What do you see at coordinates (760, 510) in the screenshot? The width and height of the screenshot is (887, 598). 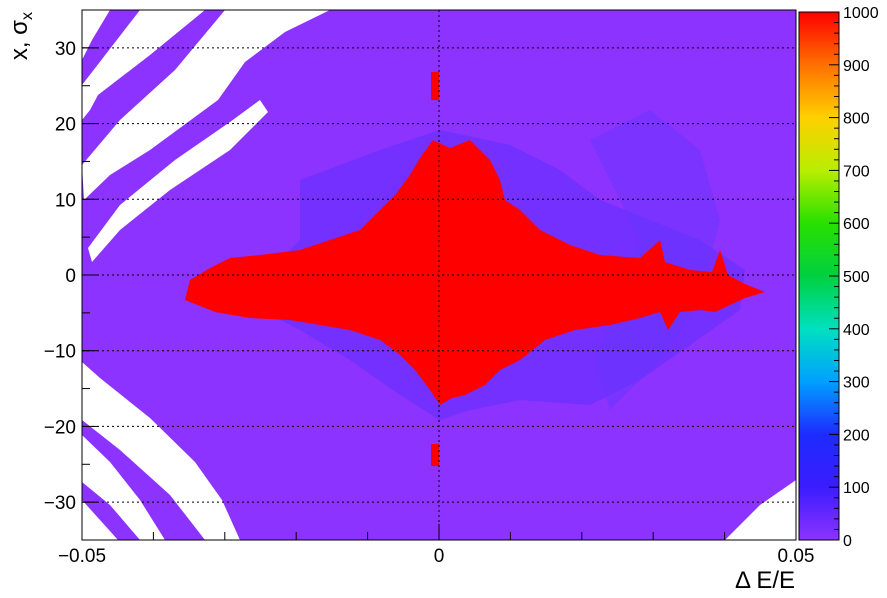 I see `empty-region-lower-right` at bounding box center [760, 510].